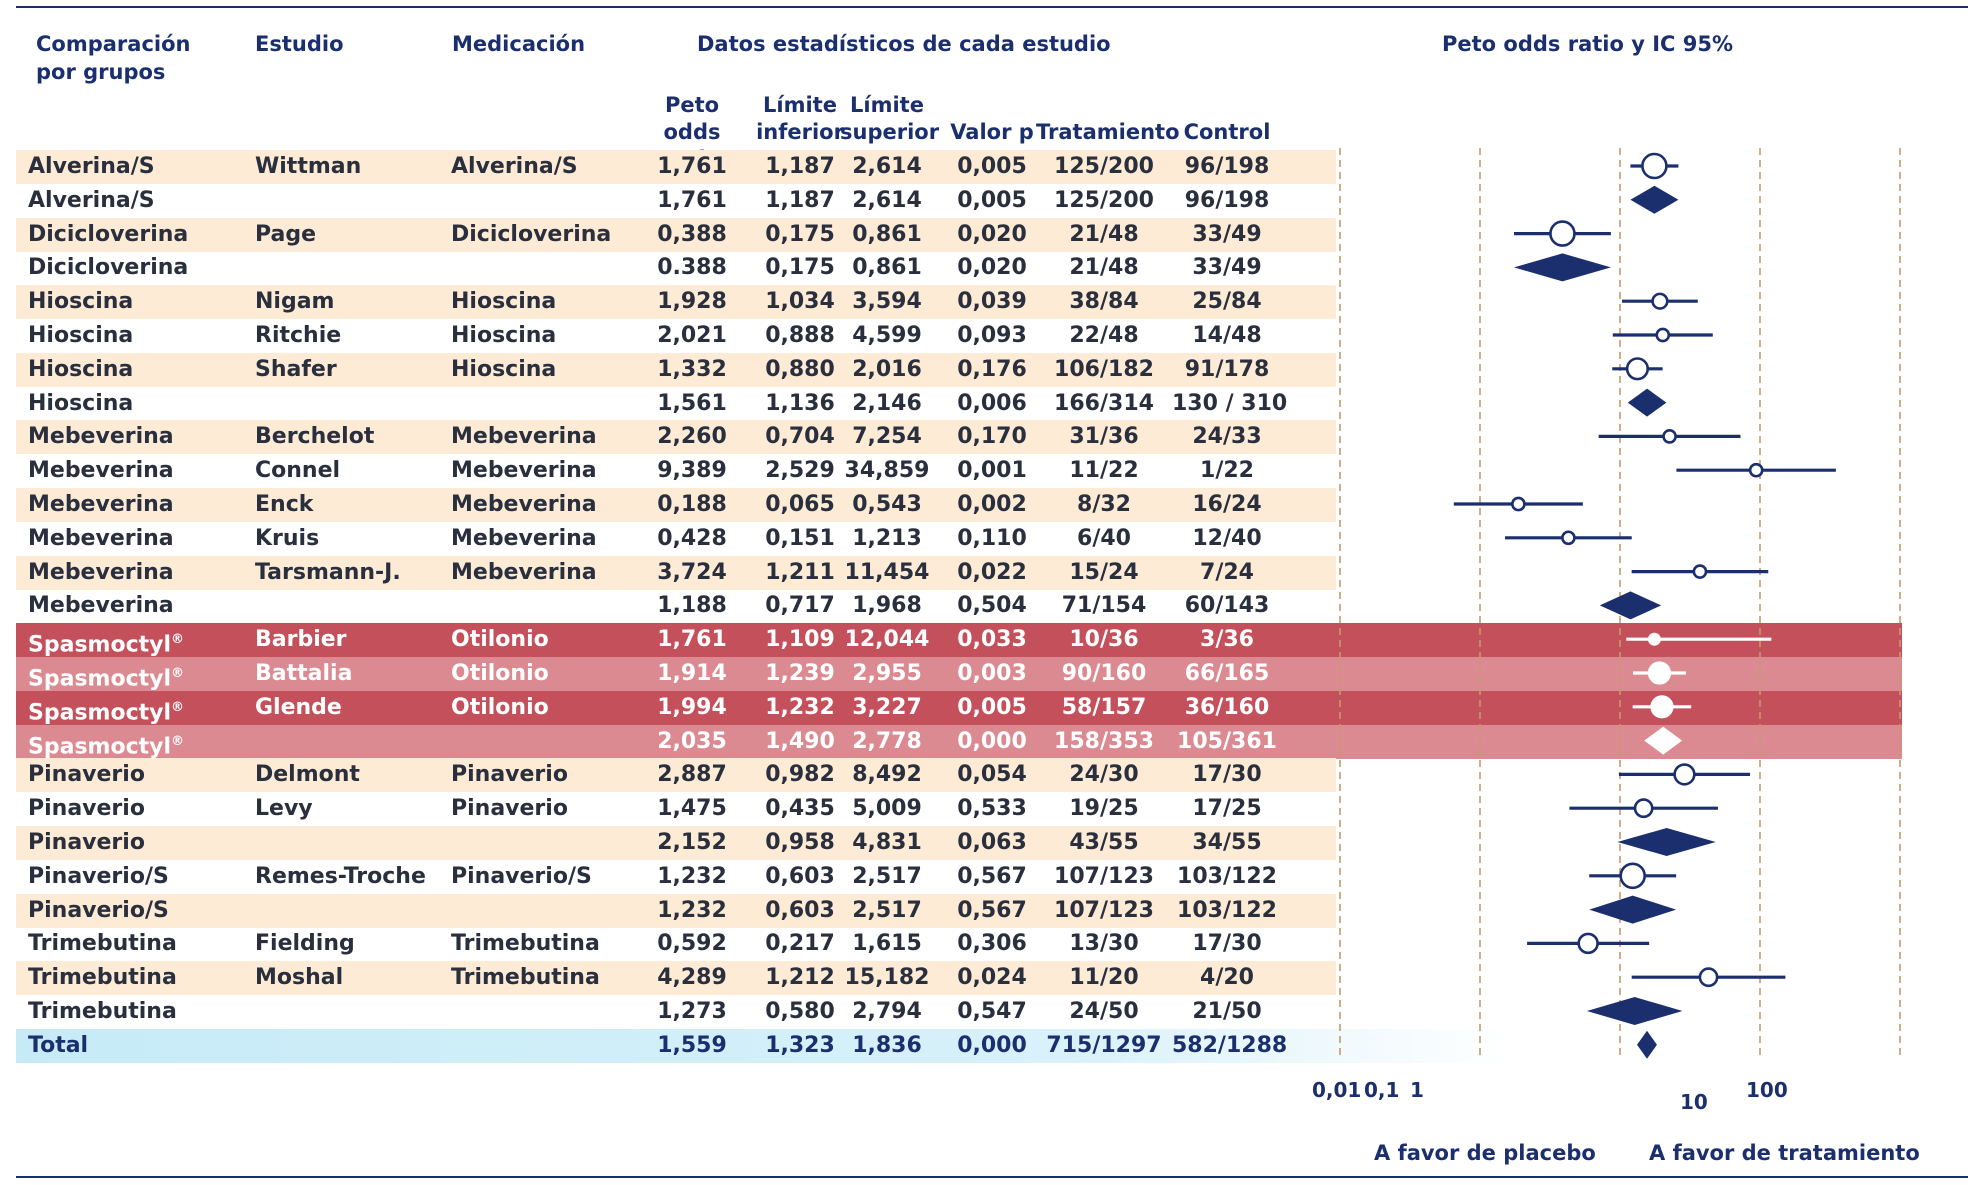  What do you see at coordinates (887, 504) in the screenshot?
I see `cell-upper: 0,543` at bounding box center [887, 504].